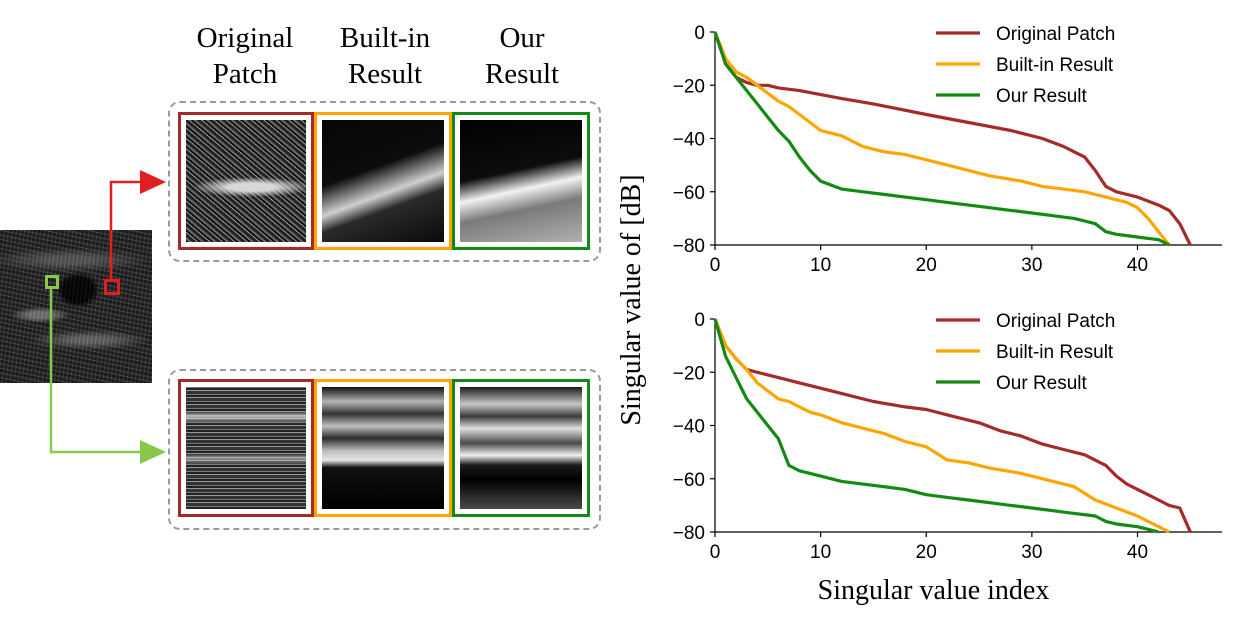  I want to click on patch-group-bottom, so click(384, 449).